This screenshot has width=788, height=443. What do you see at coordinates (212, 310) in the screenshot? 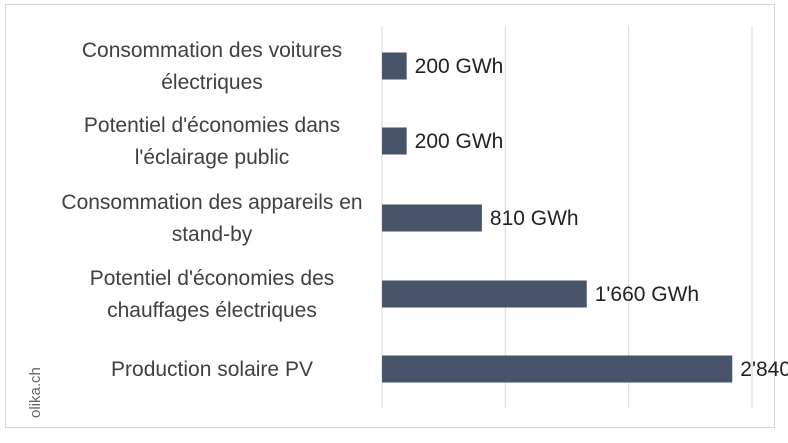
I see `category-label-3-line-1: chauffages électriques` at bounding box center [212, 310].